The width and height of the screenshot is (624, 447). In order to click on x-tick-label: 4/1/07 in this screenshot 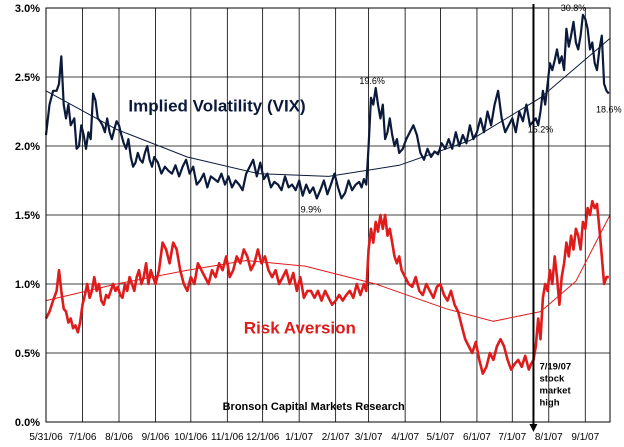, I will do `click(405, 437)`.